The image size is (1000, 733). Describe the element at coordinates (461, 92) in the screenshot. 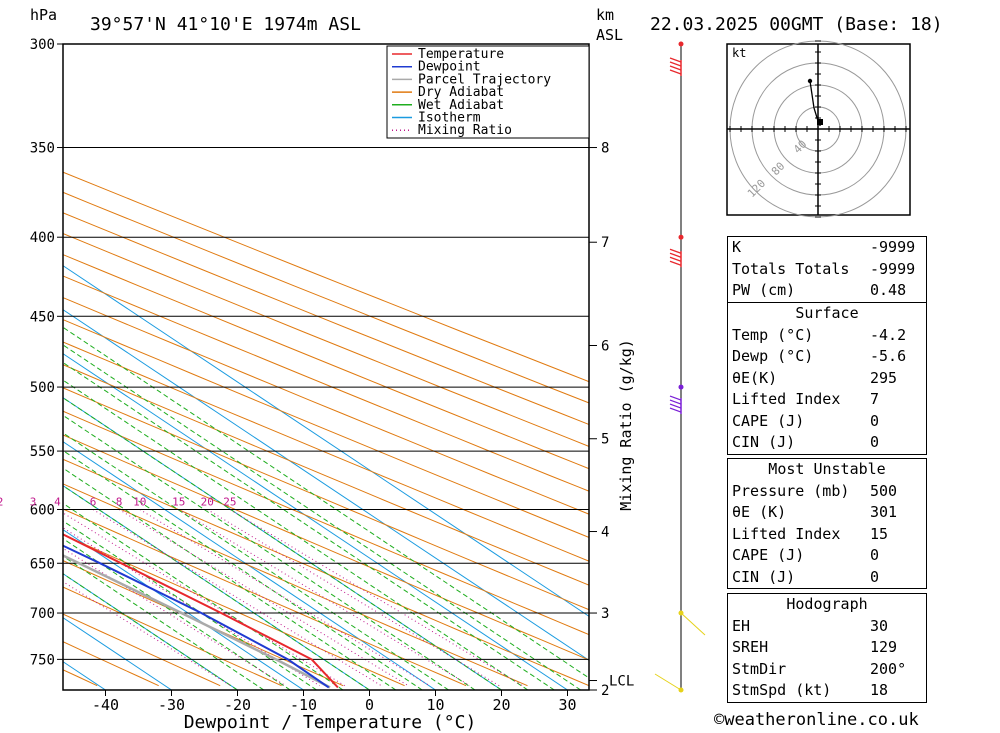

I see `legend-label: Dry Adiabat` at that location.